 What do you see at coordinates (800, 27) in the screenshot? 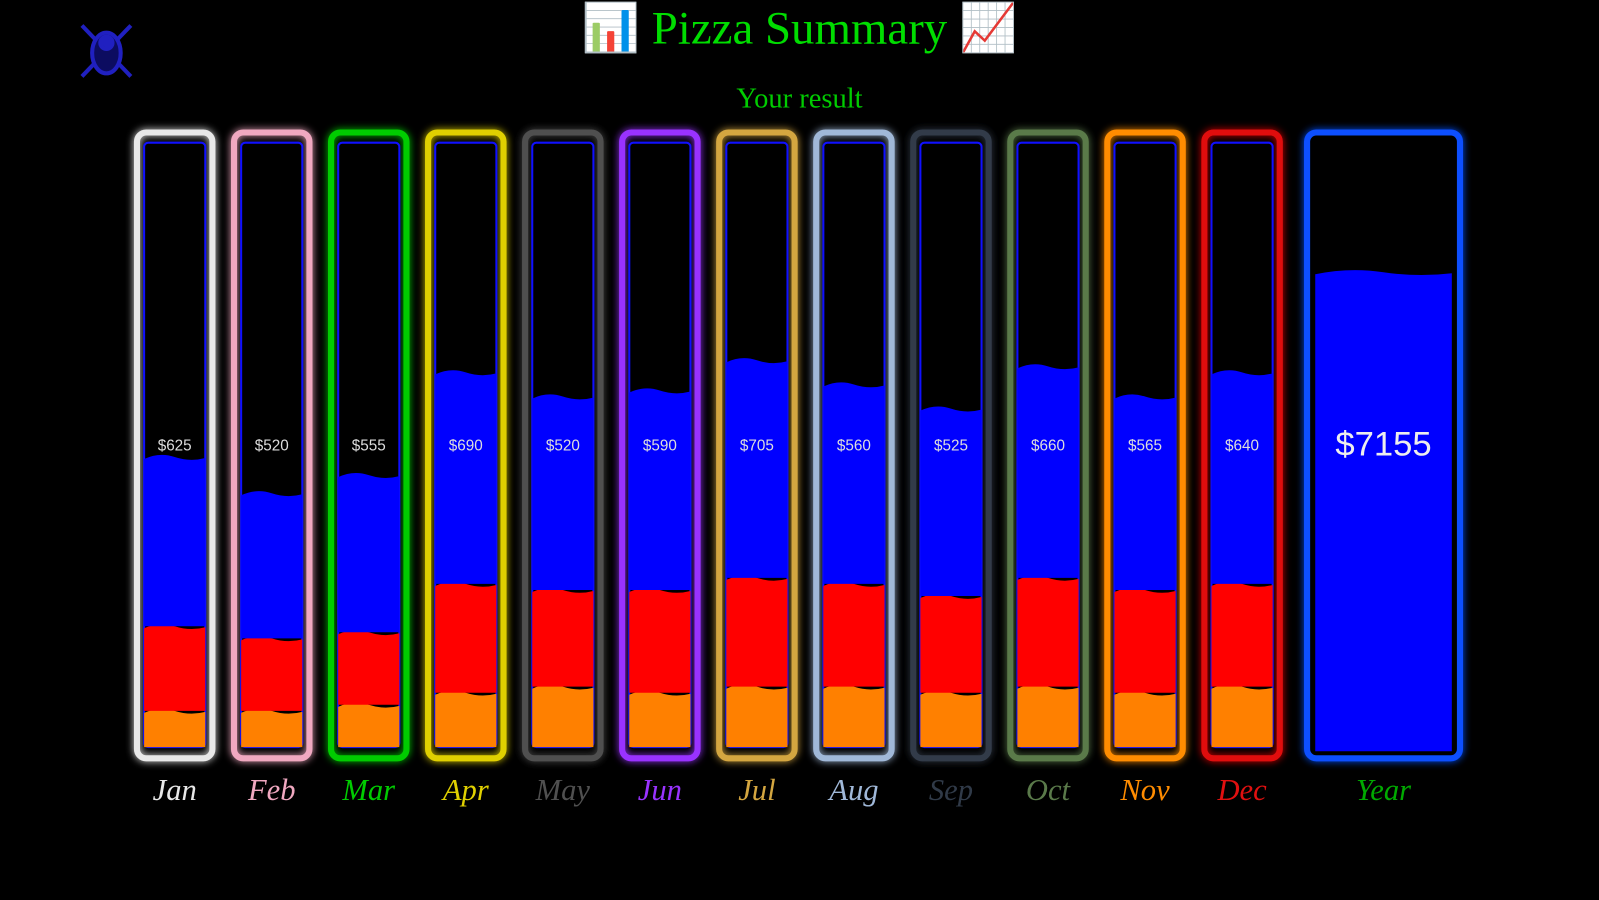
I see `page-title: 📊 Pizza Summary 📈` at bounding box center [800, 27].